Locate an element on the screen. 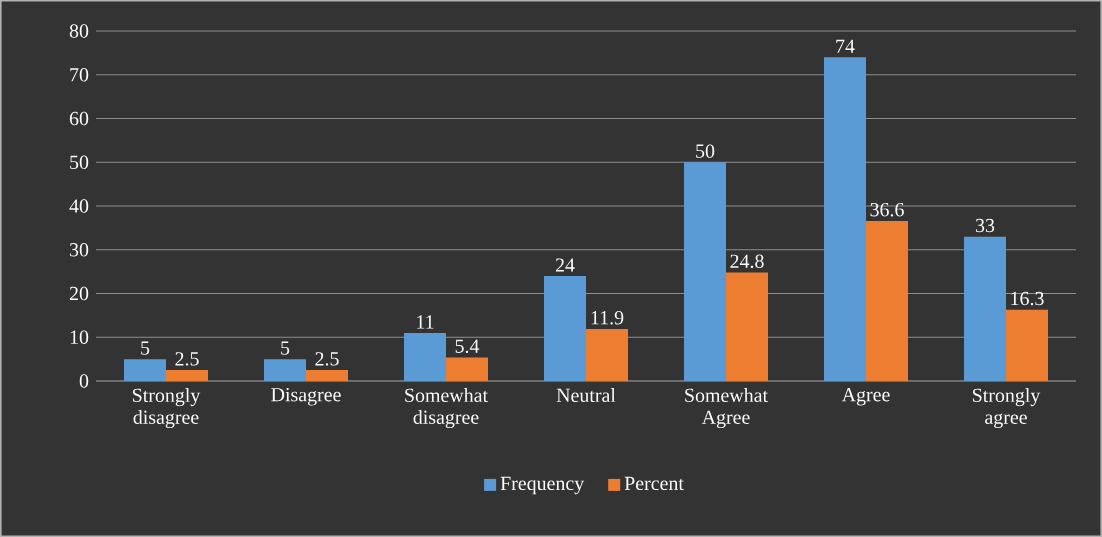 This screenshot has height=537, width=1102. y-tick-label: 50 is located at coordinates (79, 162).